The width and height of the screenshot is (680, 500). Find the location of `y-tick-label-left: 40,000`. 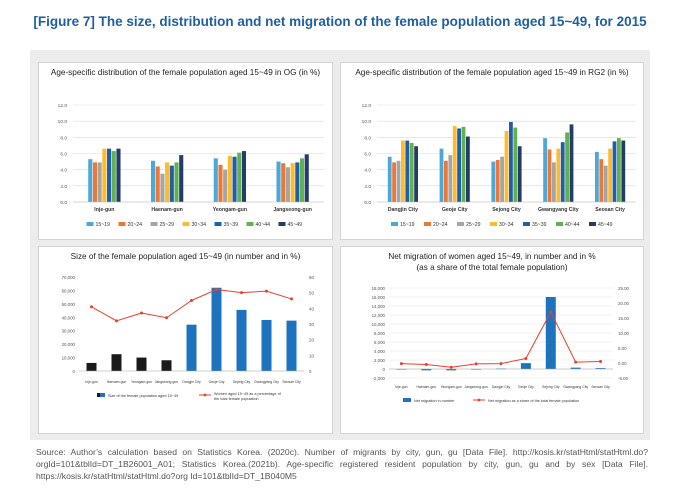

y-tick-label-left: 40,000 is located at coordinates (69, 317).